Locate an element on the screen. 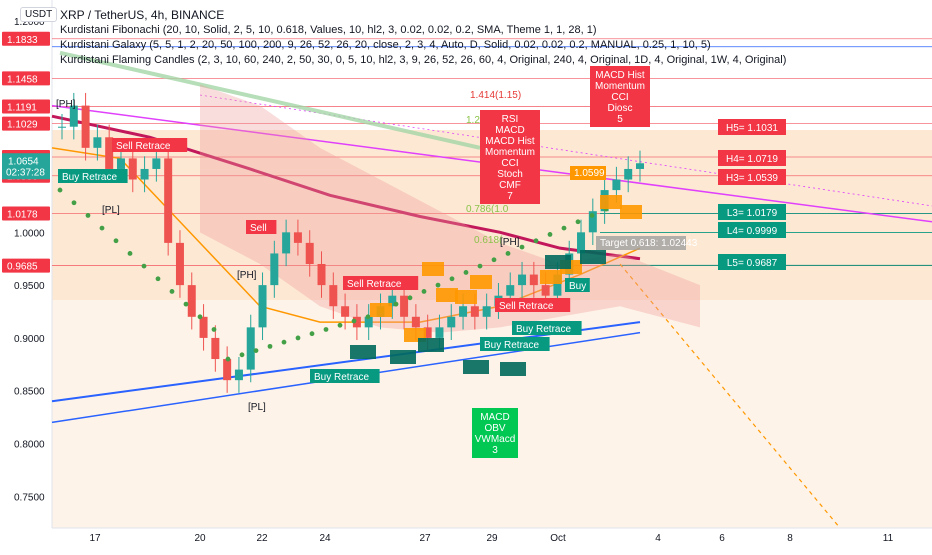 The image size is (932, 555). buy-tag-label: Buy is located at coordinates (577, 286).